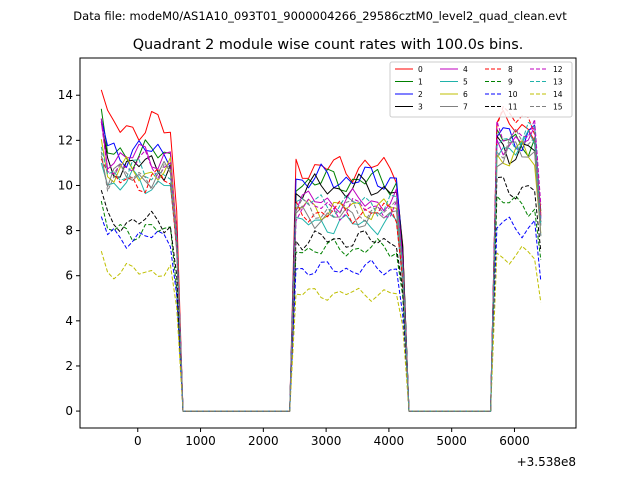 Image resolution: width=640 pixels, height=485 pixels. I want to click on legend-label-11: 11, so click(513, 107).